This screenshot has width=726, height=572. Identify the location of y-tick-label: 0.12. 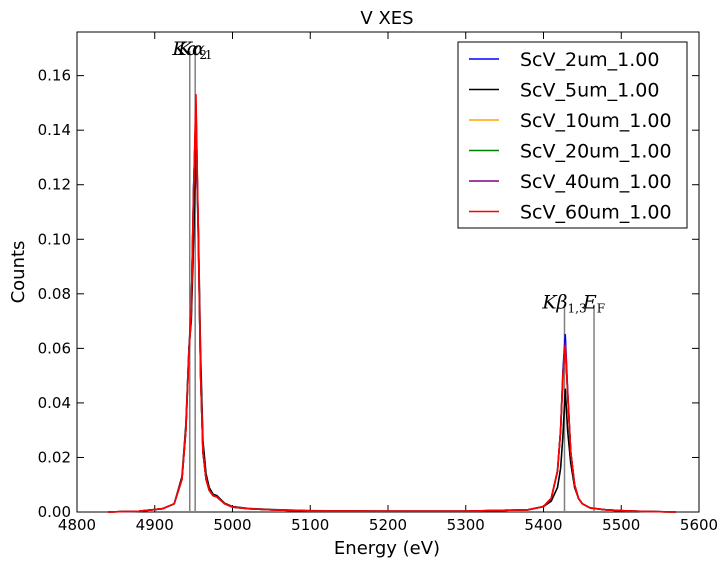
(54, 185).